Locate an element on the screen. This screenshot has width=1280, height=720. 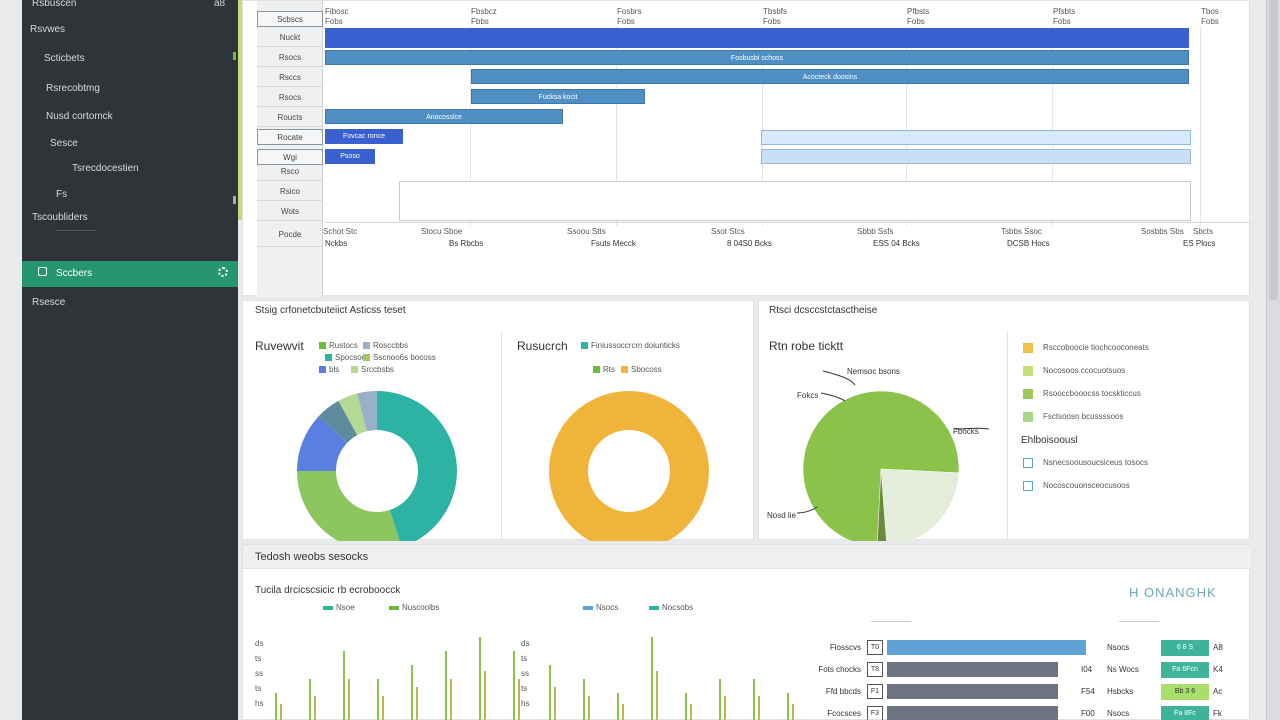
bar-tail-label: Ac is located at coordinates (1218, 691).